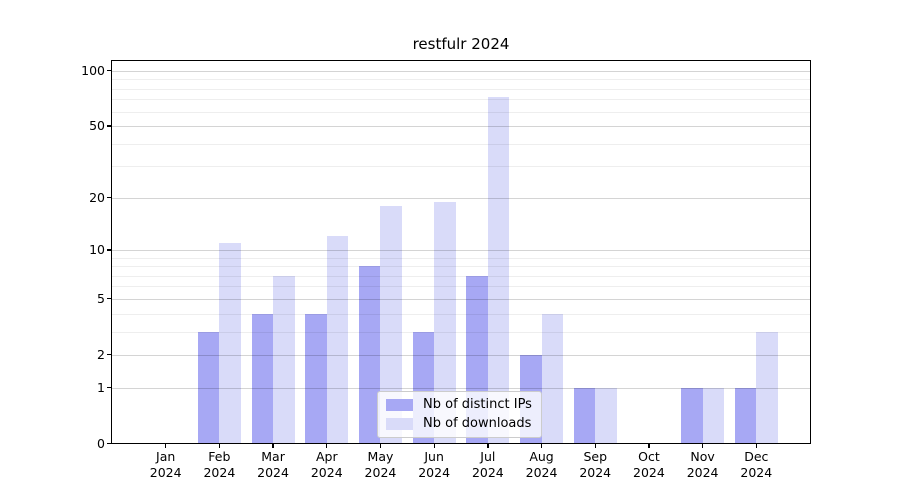 This screenshot has height=500, width=900. I want to click on bar-downloads-dec, so click(767, 387).